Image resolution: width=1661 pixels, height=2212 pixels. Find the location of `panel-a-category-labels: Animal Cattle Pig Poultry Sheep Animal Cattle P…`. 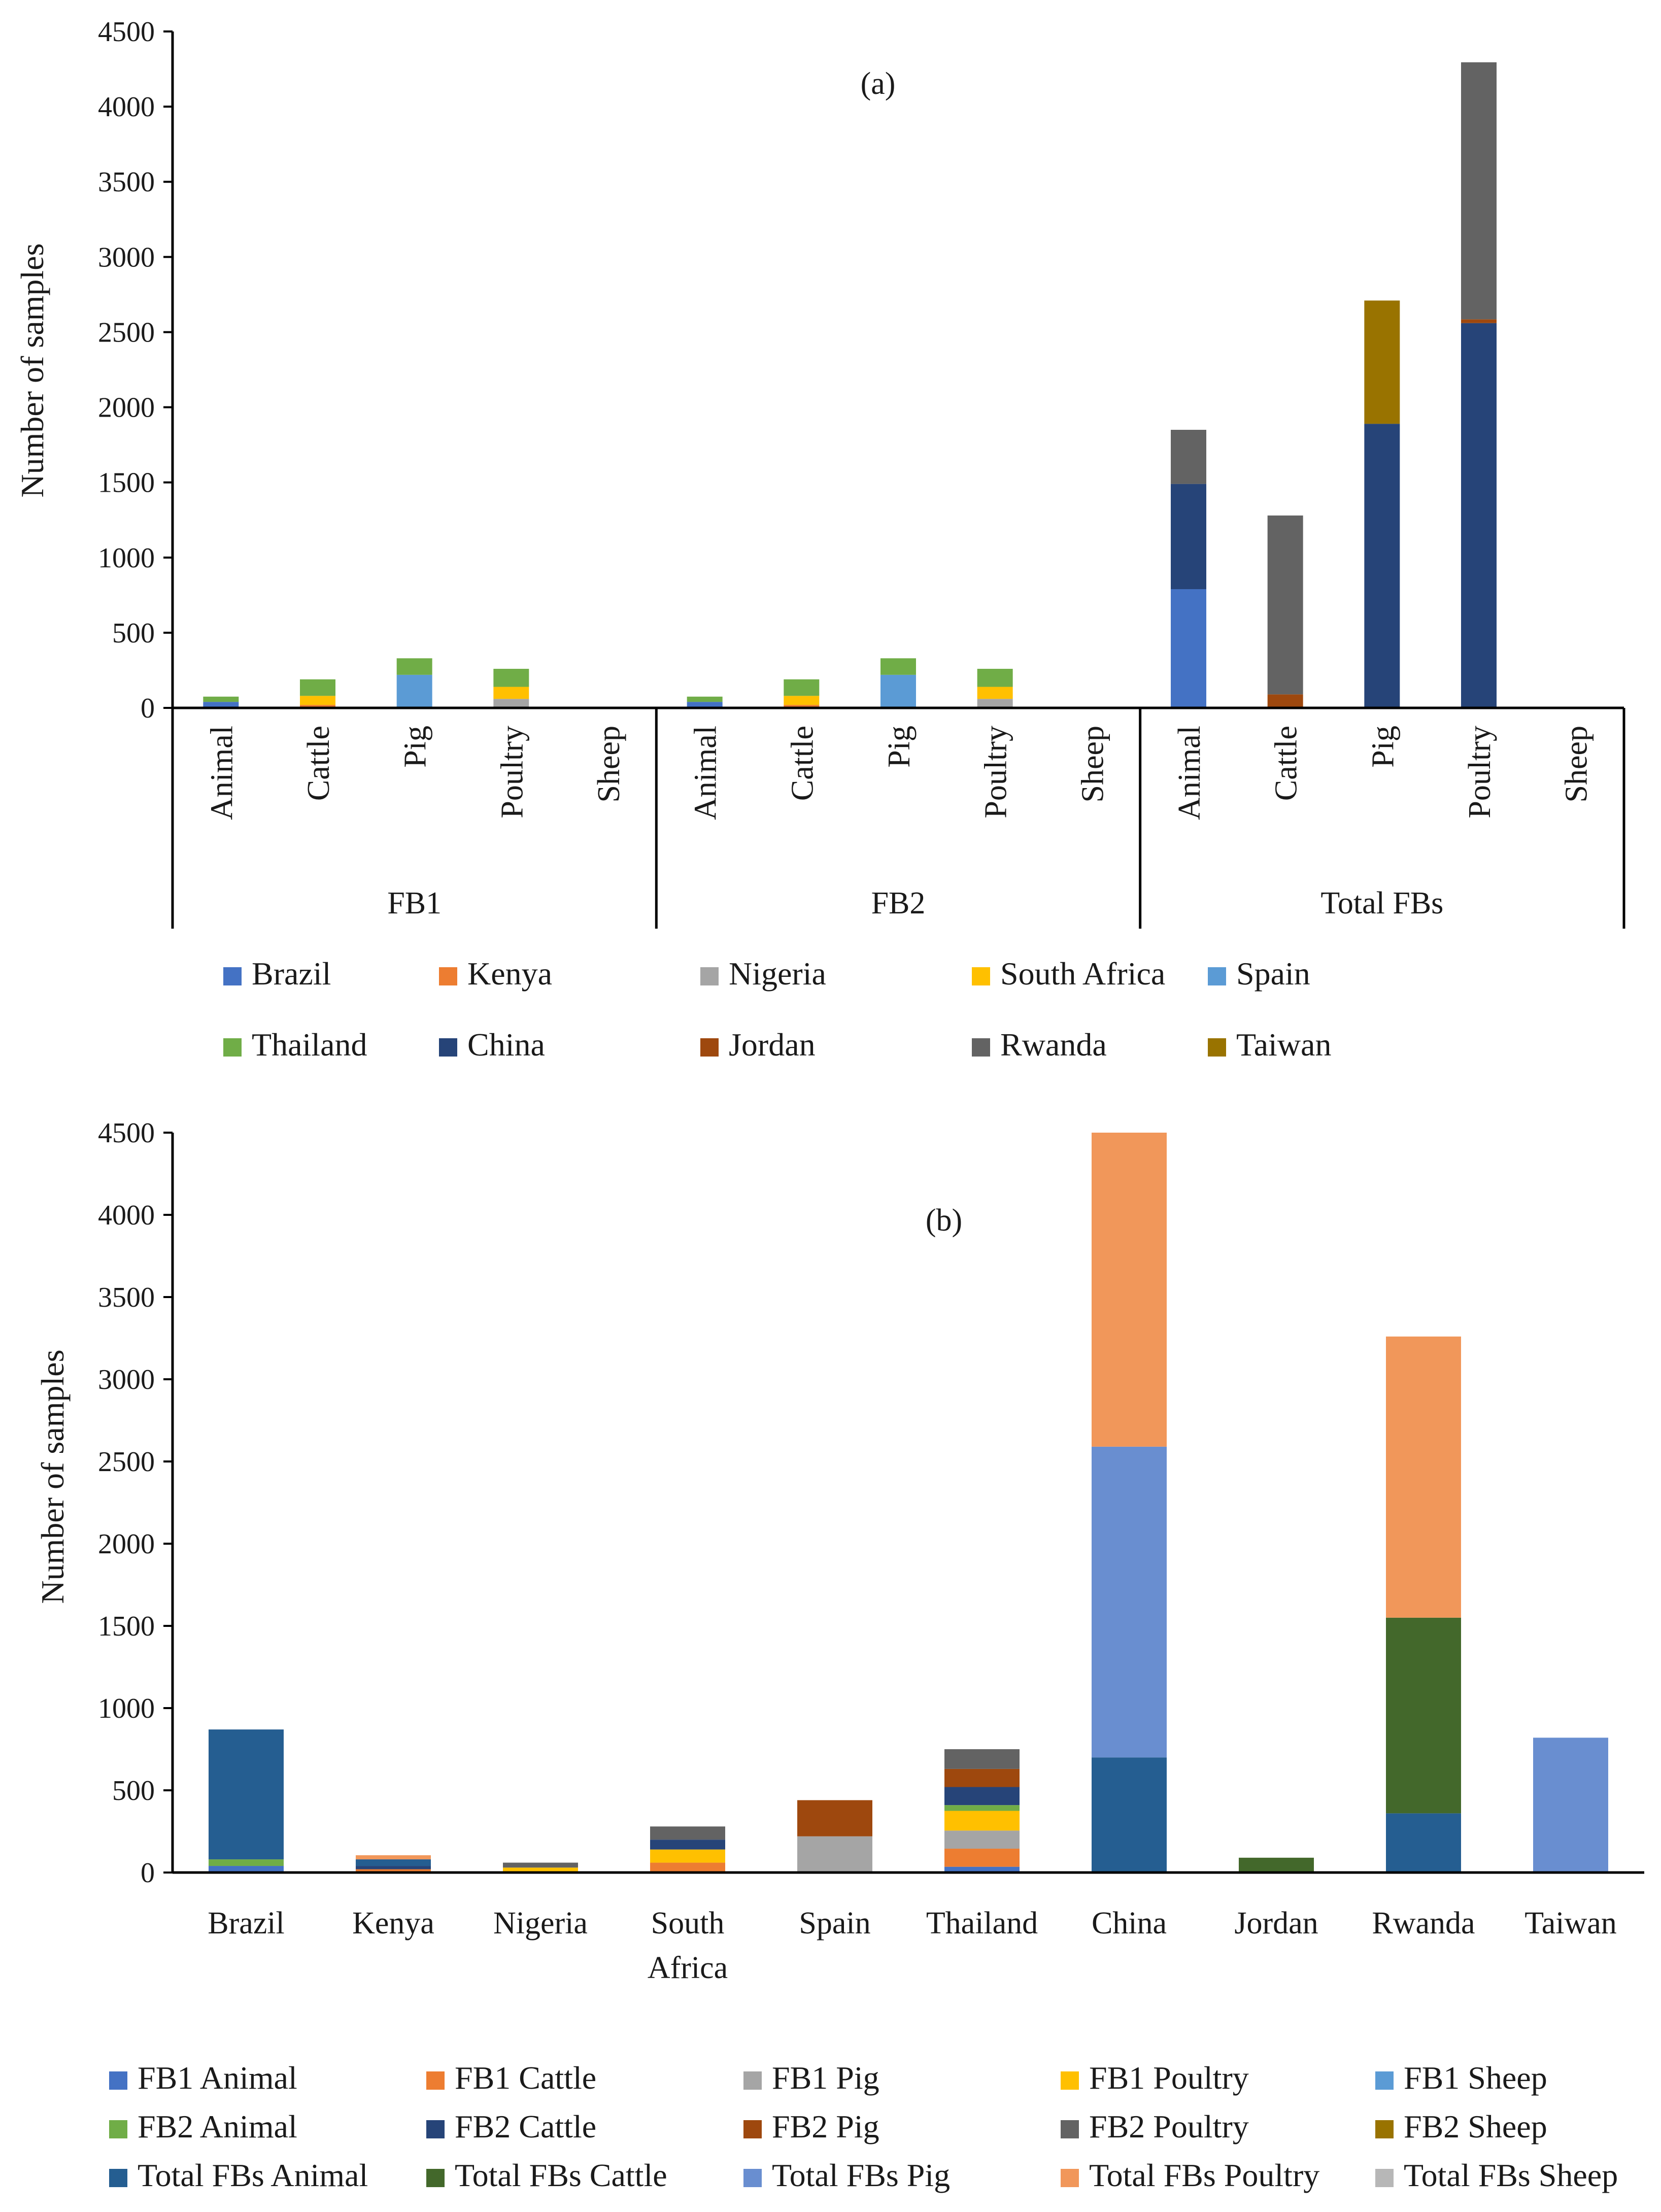

panel-a-category-labels: Animal Cattle Pig Poultry Sheep Animal Cattle P… is located at coordinates (899, 773).